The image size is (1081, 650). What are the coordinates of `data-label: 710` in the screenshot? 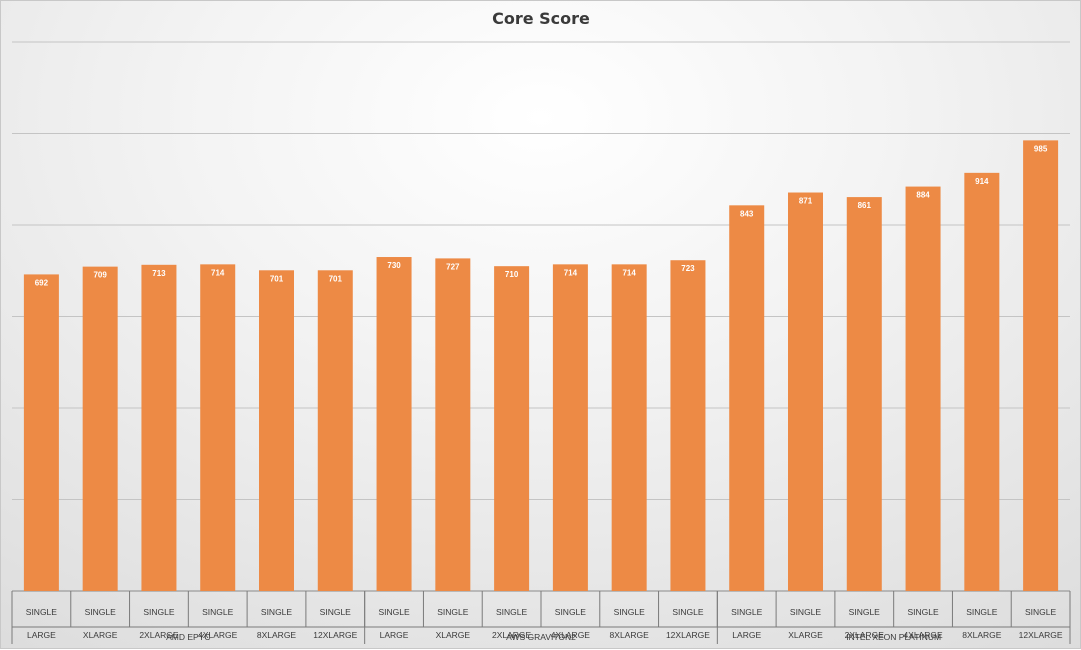 It's located at (512, 274).